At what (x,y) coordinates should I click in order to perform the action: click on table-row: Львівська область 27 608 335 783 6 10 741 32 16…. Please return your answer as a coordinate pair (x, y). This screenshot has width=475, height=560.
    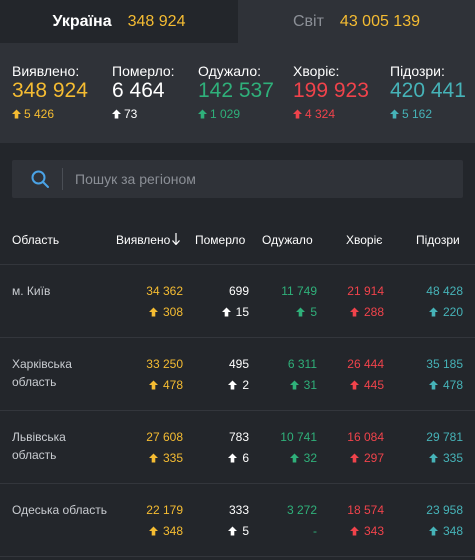
    Looking at the image, I should click on (237, 447).